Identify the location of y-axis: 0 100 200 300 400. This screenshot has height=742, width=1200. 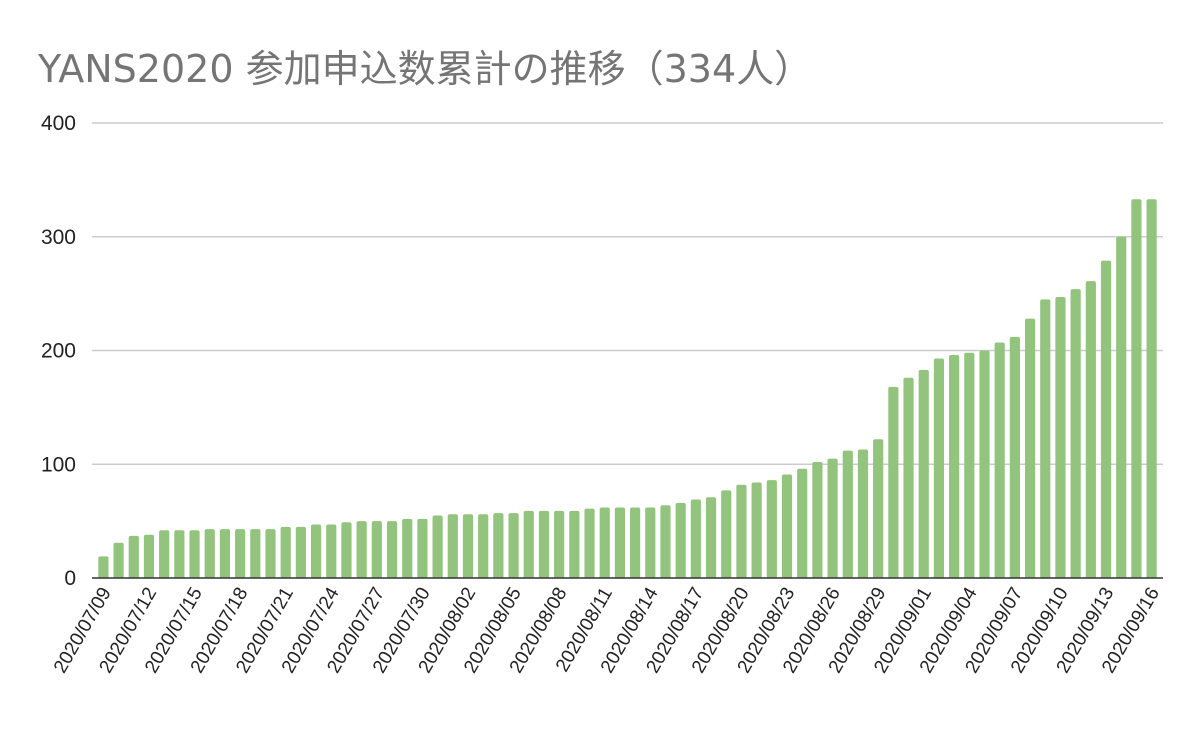
(58, 351).